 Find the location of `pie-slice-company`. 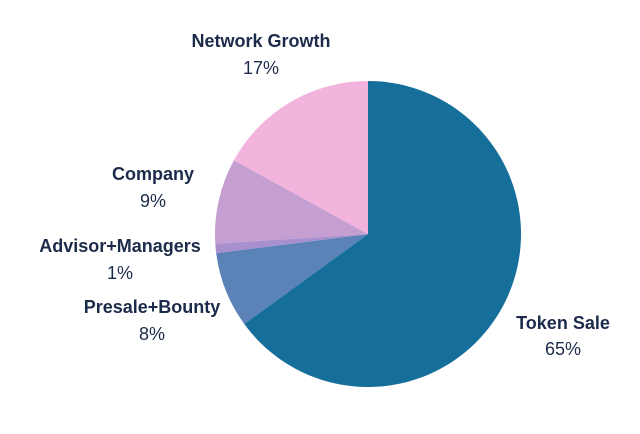

pie-slice-company is located at coordinates (291, 202).